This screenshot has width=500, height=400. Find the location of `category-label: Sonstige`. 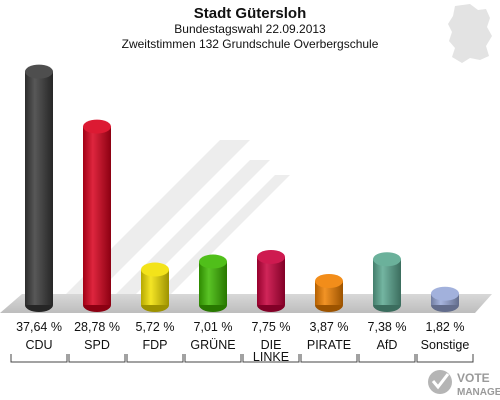

category-label: Sonstige is located at coordinates (445, 345).